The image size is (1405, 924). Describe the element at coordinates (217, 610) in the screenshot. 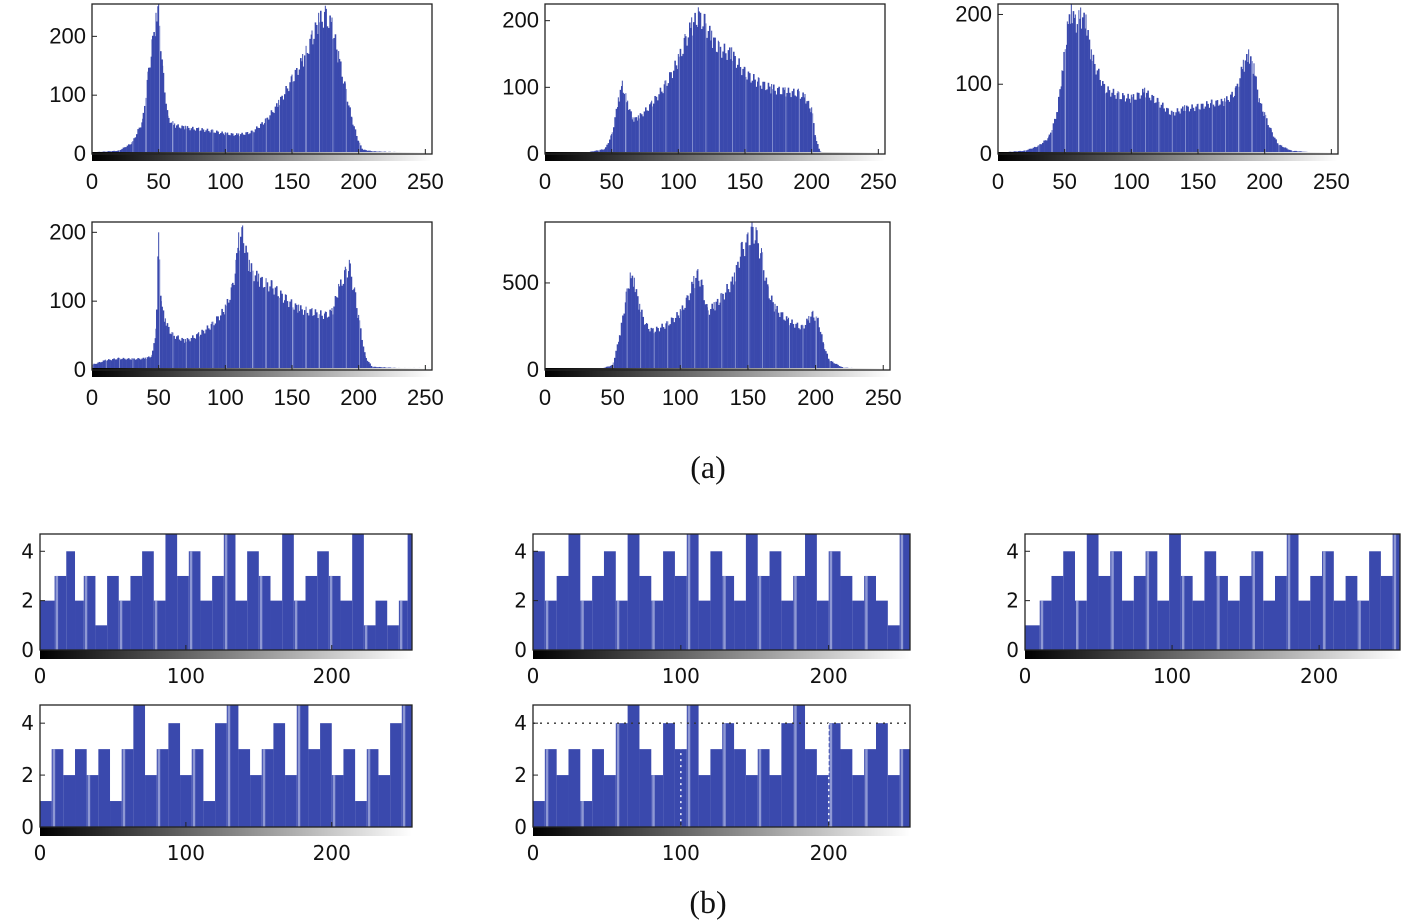

I see `chart-b1: 0 100 200 0 2 4` at that location.